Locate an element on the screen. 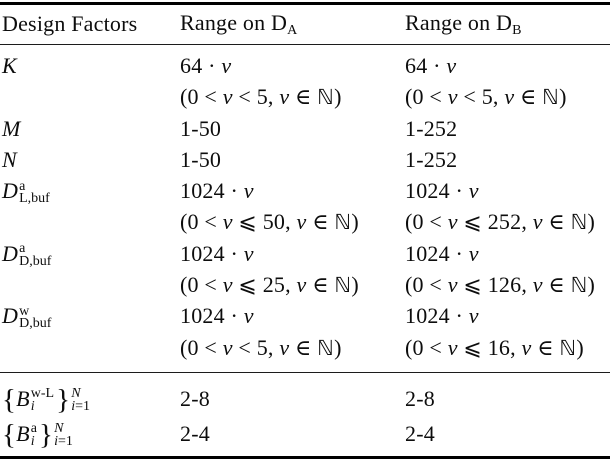  header-range-da-sub: A is located at coordinates (292, 30).